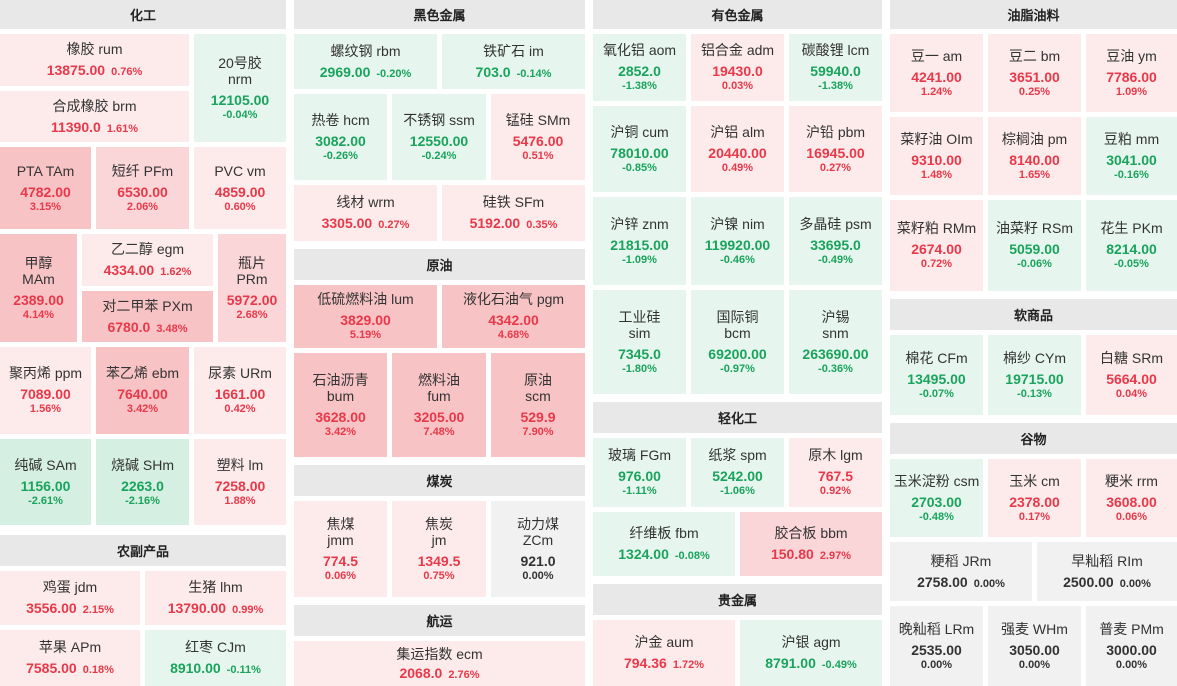 This screenshot has height=686, width=1177. I want to click on tile-change: -0.26%, so click(340, 155).